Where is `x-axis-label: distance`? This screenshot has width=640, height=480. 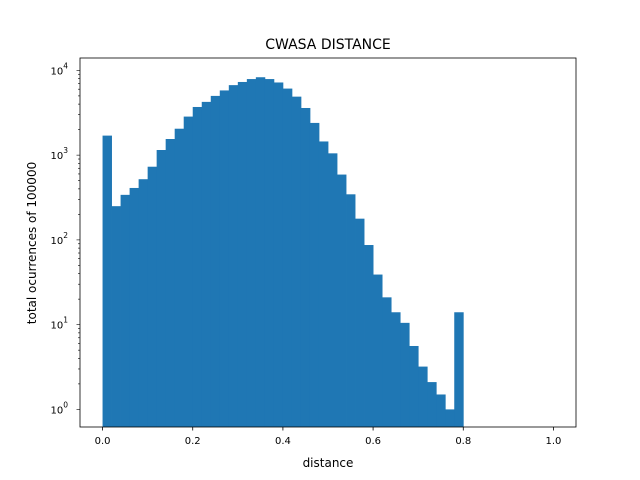
x-axis-label: distance is located at coordinates (328, 463).